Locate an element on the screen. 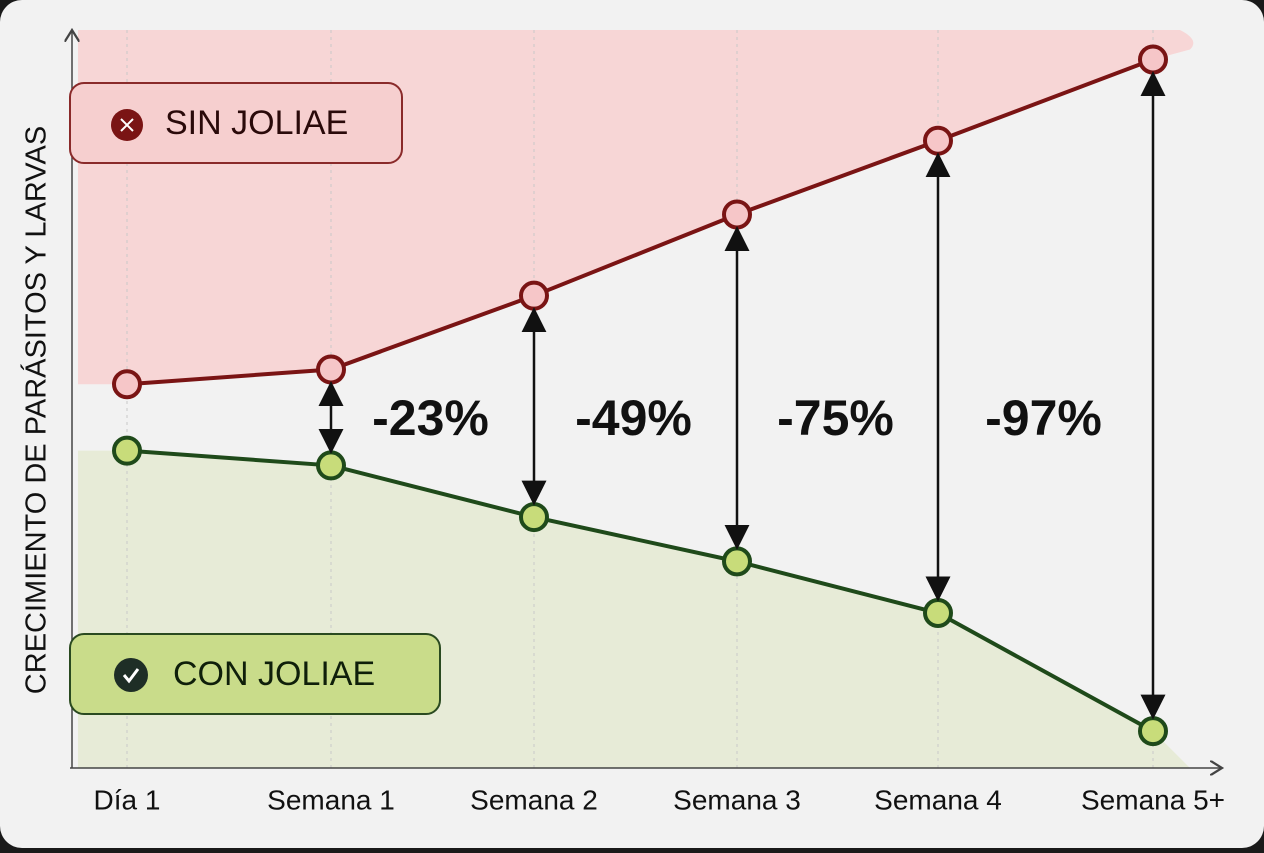 The image size is (1264, 853). y-axis-label: CRECIMIENTO DE PARÁSITOS Y LARVAS is located at coordinates (36, 410).